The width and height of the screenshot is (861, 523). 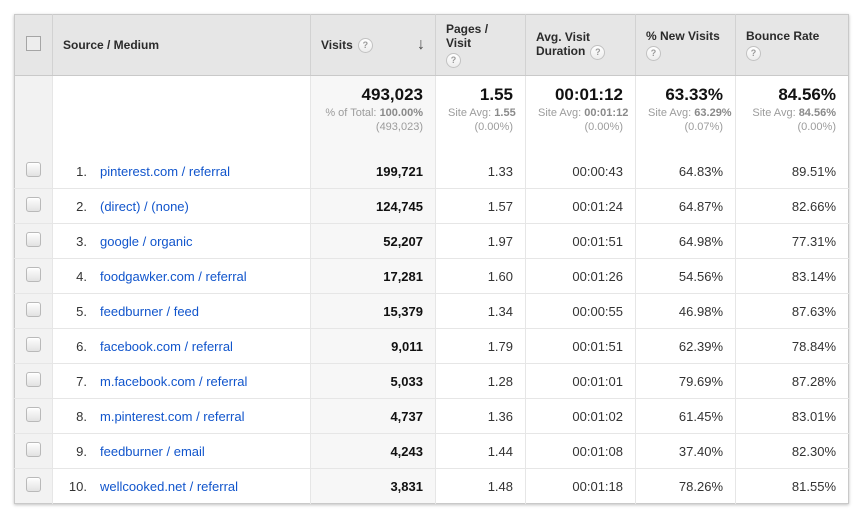 What do you see at coordinates (81, 416) in the screenshot?
I see `row-index: 8.` at bounding box center [81, 416].